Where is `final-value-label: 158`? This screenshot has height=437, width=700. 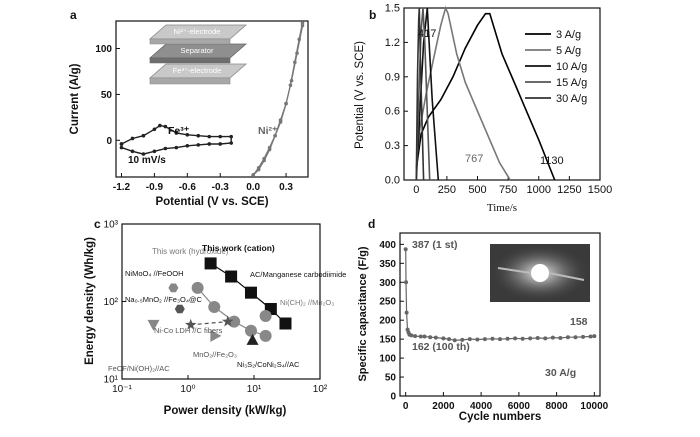
final-value-label: 158 is located at coordinates (579, 322).